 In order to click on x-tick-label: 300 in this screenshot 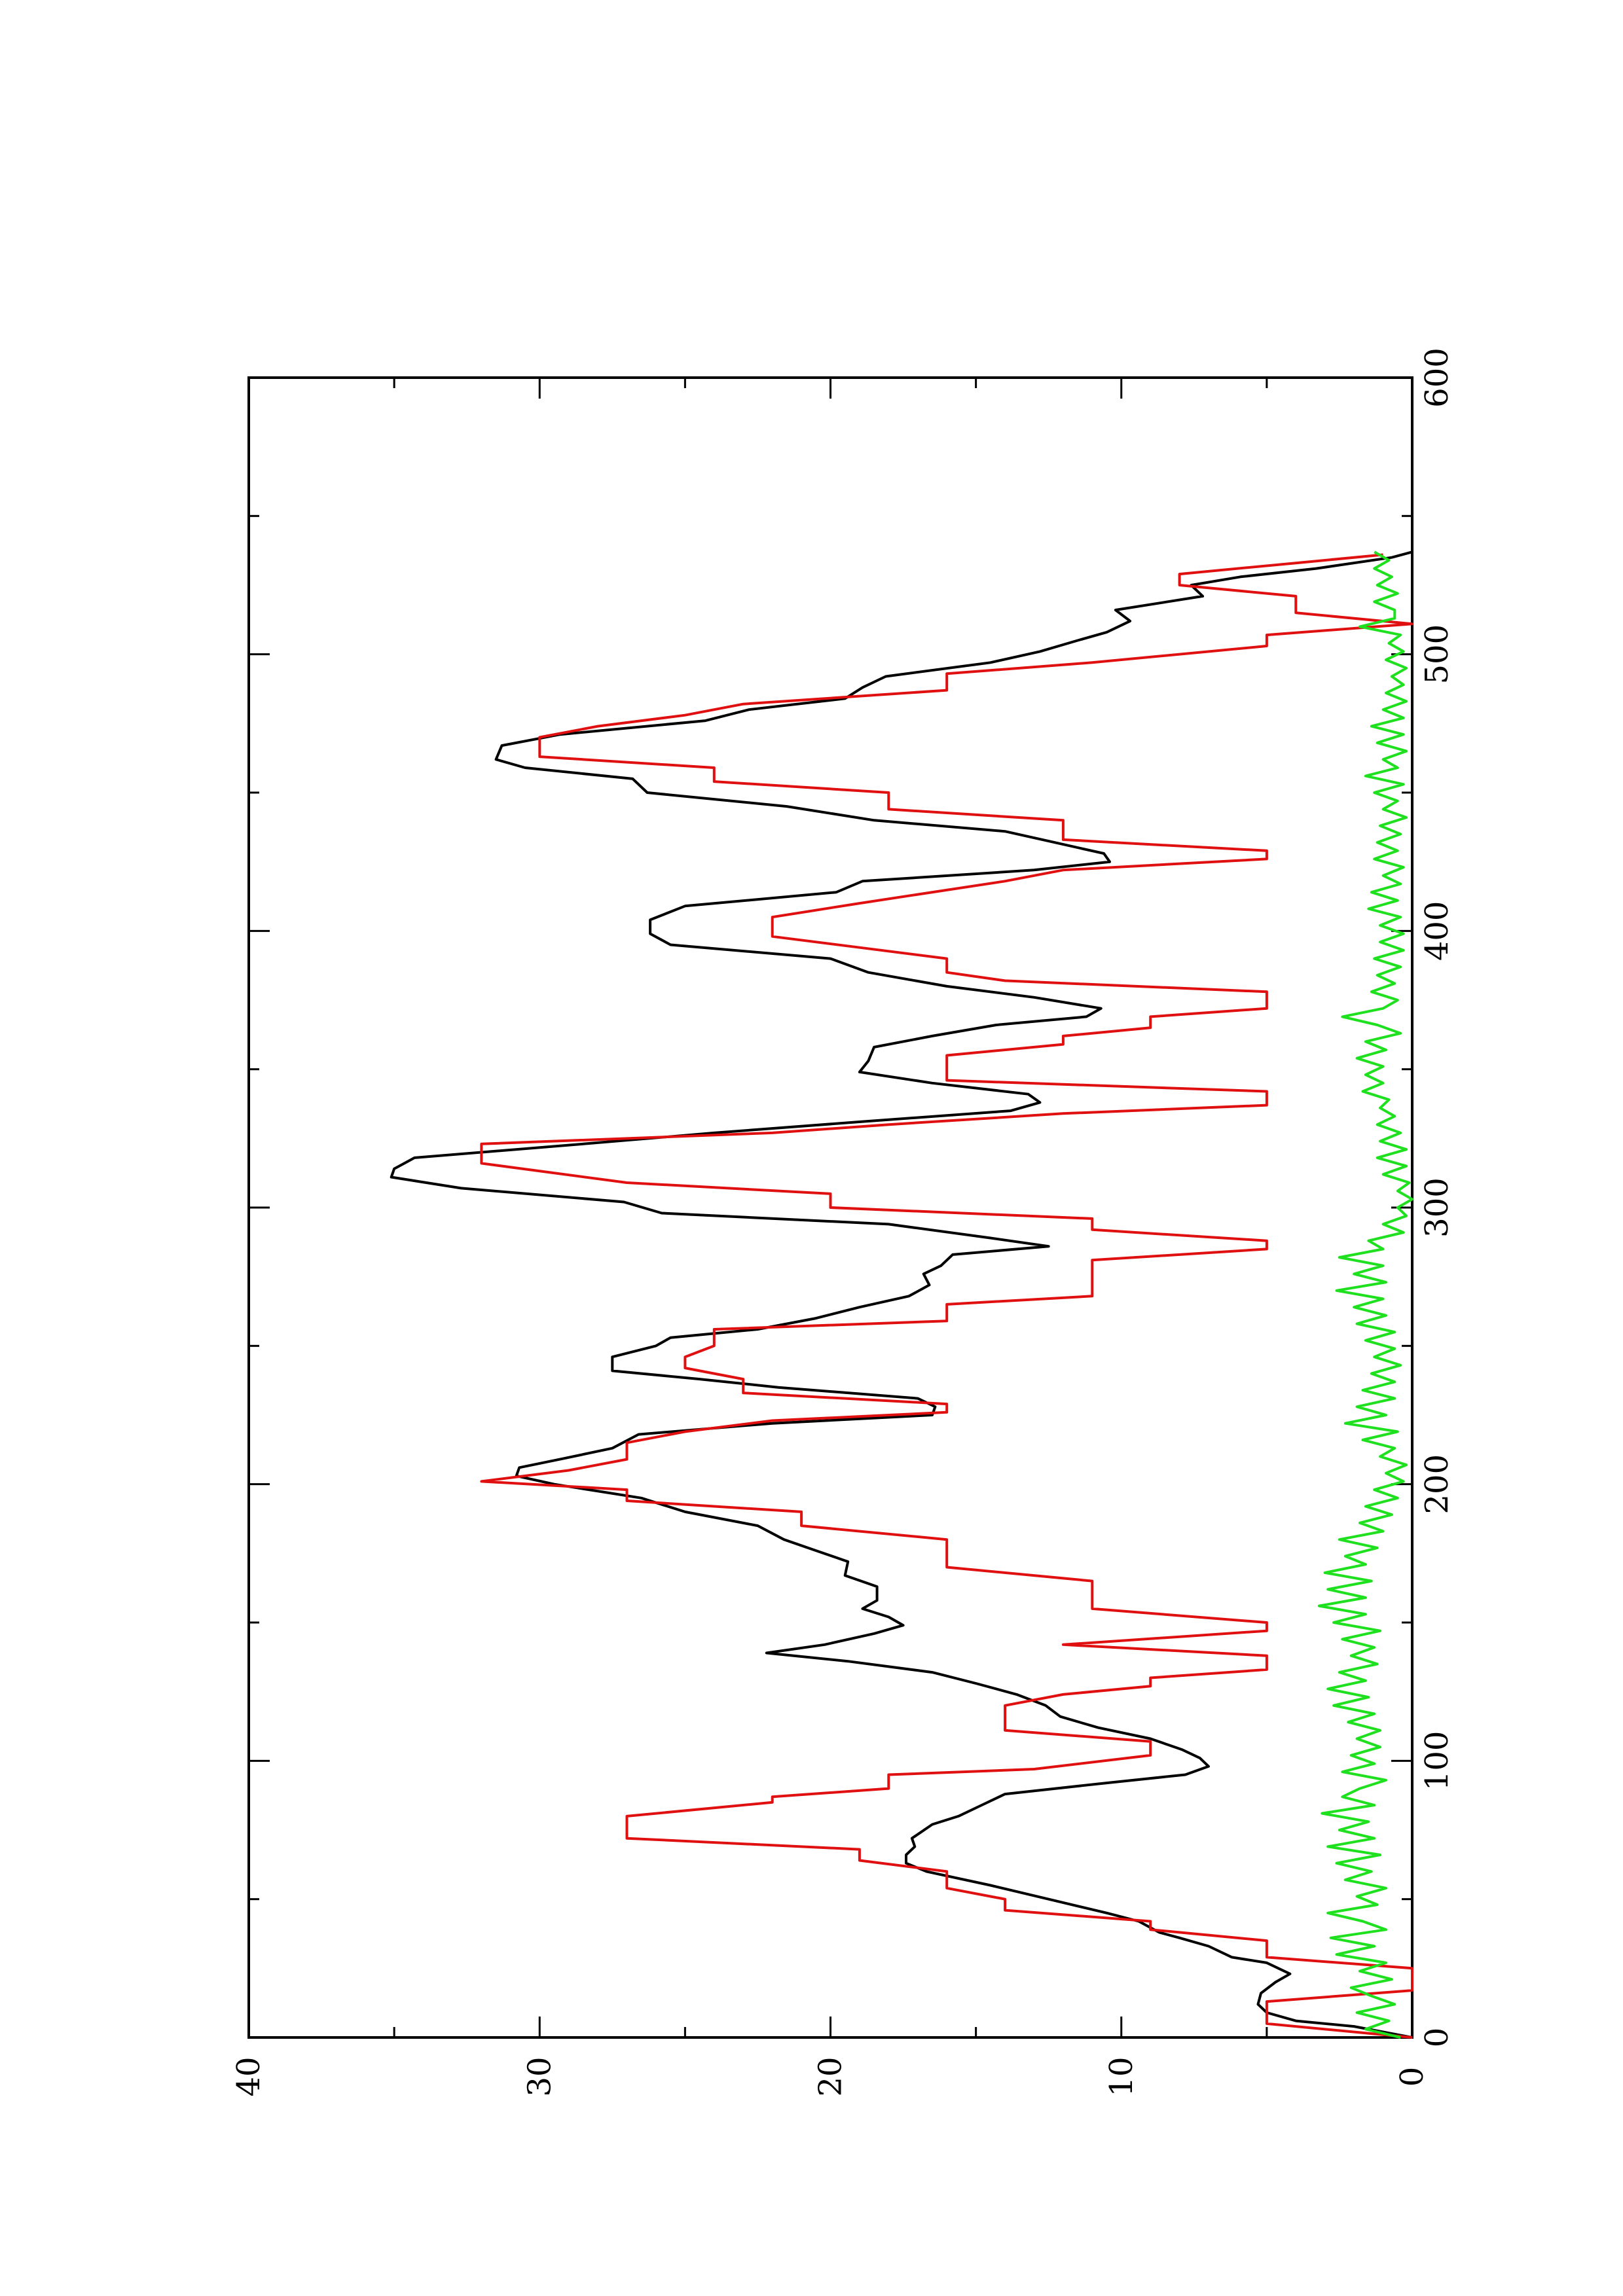, I will do `click(1437, 1207)`.